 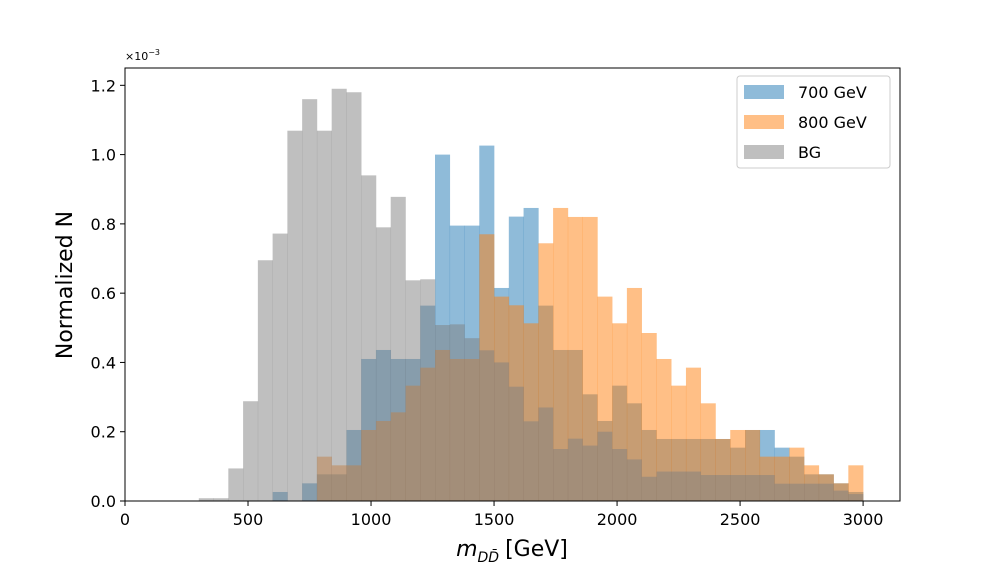 I want to click on y-axis: 0.0 0.2 0.4 0.6 0.8 1.0 1.2, so click(x=108, y=293).